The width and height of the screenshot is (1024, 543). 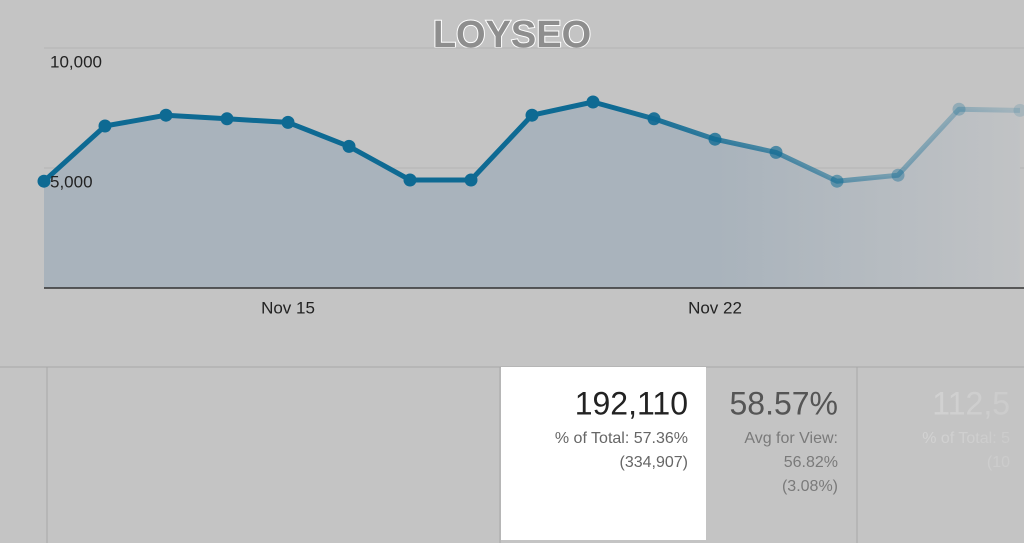 What do you see at coordinates (631, 403) in the screenshot?
I see `metric-value: 192,110` at bounding box center [631, 403].